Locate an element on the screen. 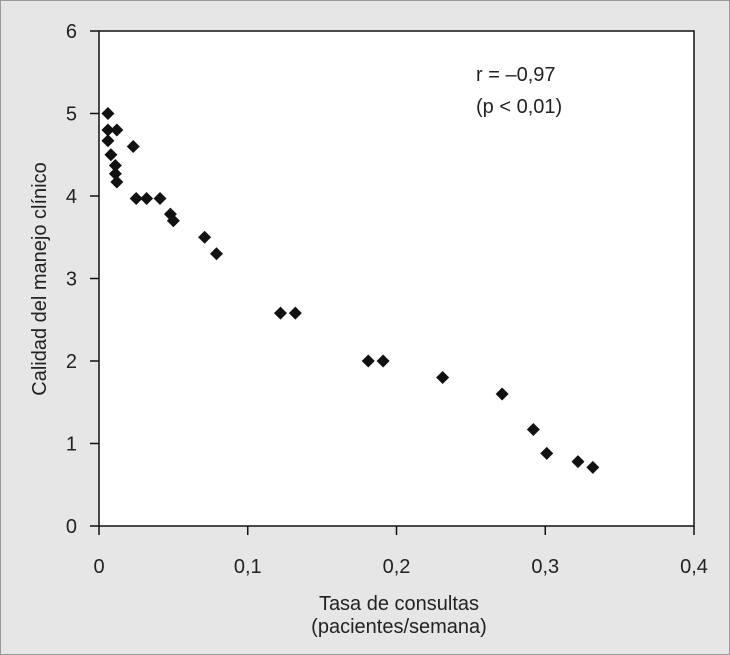 This screenshot has width=730, height=655. p-value-annotation: (p < 0,01) is located at coordinates (519, 107).